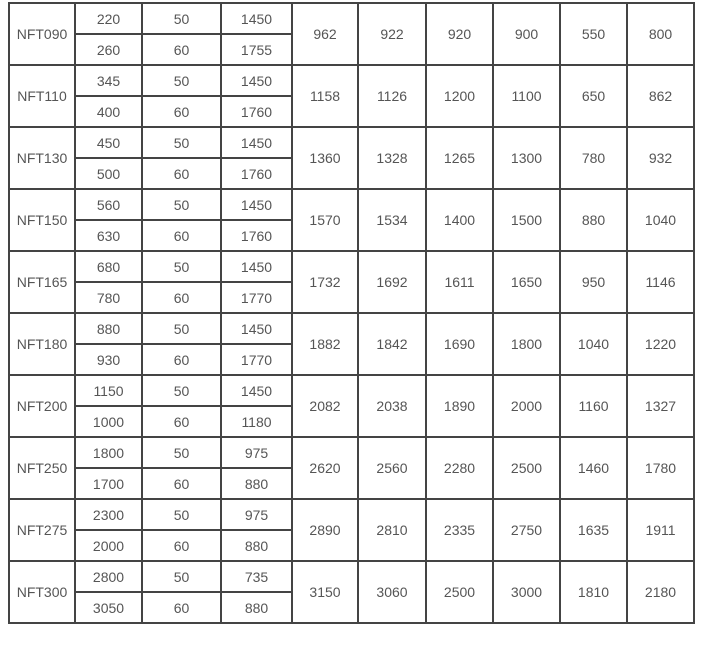 Image resolution: width=707 pixels, height=667 pixels. What do you see at coordinates (593, 158) in the screenshot?
I see `value-cell: 780` at bounding box center [593, 158].